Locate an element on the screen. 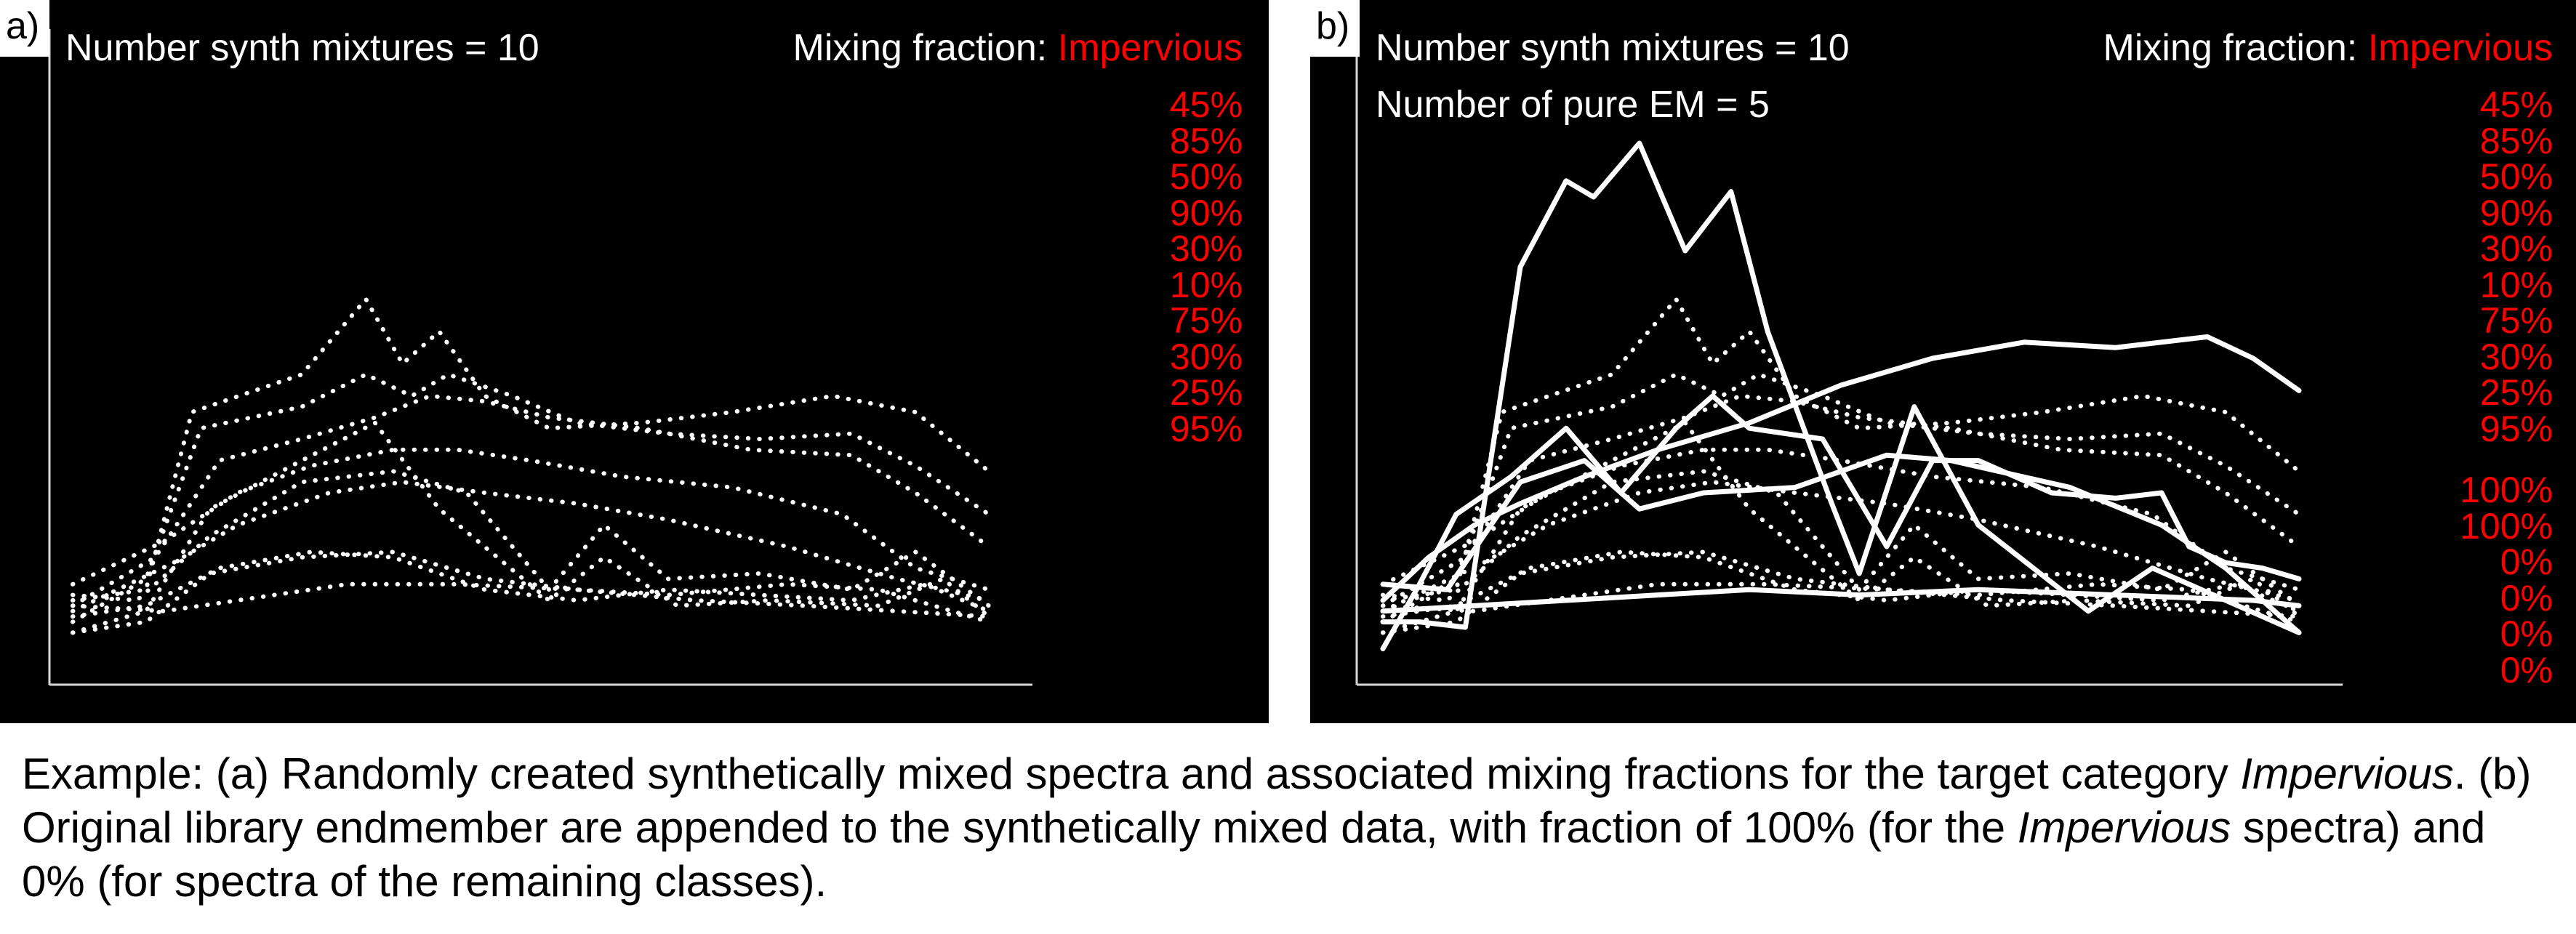 The width and height of the screenshot is (2576, 934). pure-fraction-list: 100% 100% 0% 0% 0% 0% is located at coordinates (2462, 580).